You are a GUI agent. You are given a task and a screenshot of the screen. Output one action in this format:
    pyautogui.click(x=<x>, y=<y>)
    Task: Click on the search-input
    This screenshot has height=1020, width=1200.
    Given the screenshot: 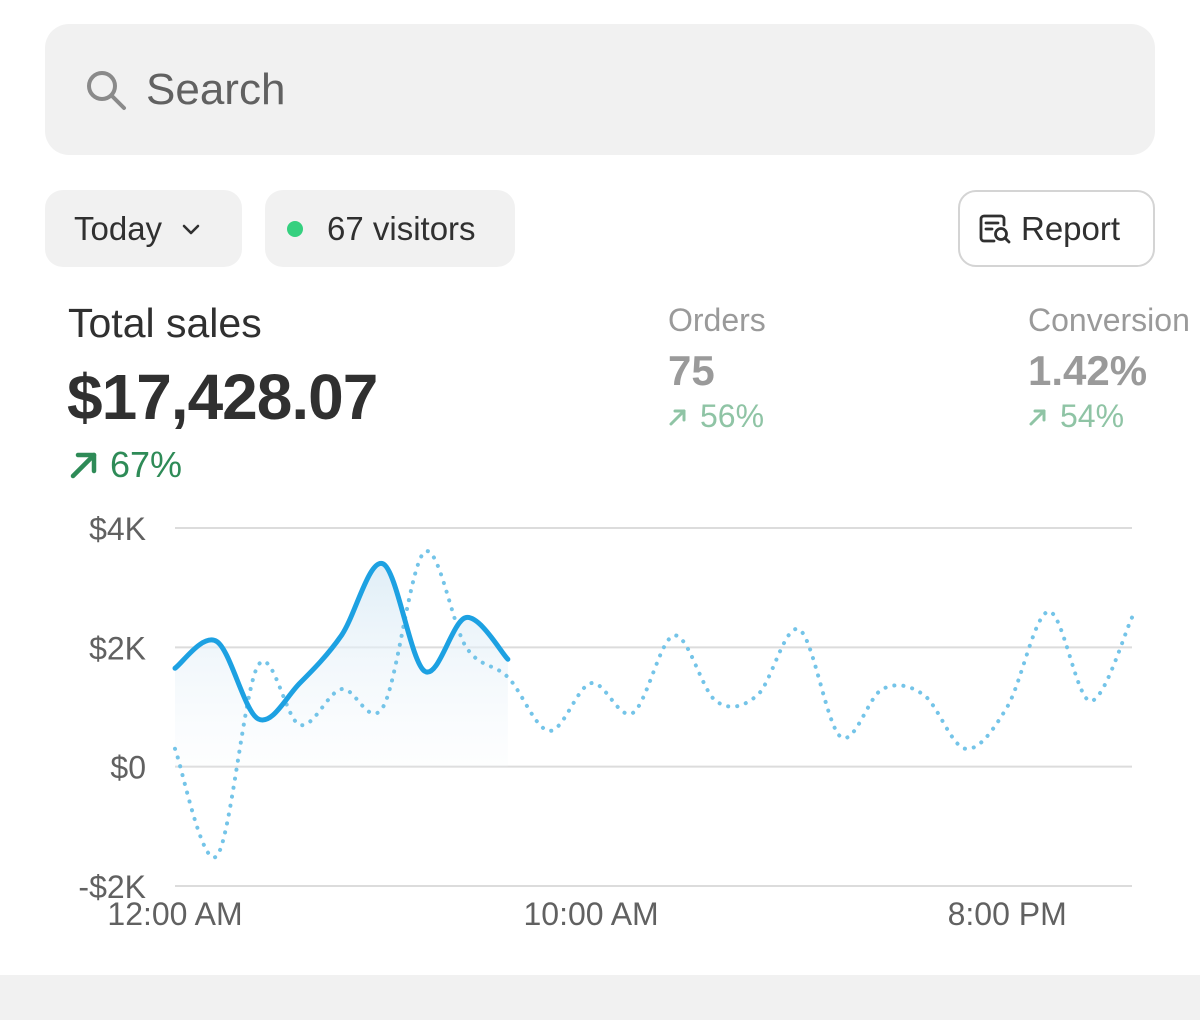 What is the action you would take?
    pyautogui.click(x=626, y=90)
    